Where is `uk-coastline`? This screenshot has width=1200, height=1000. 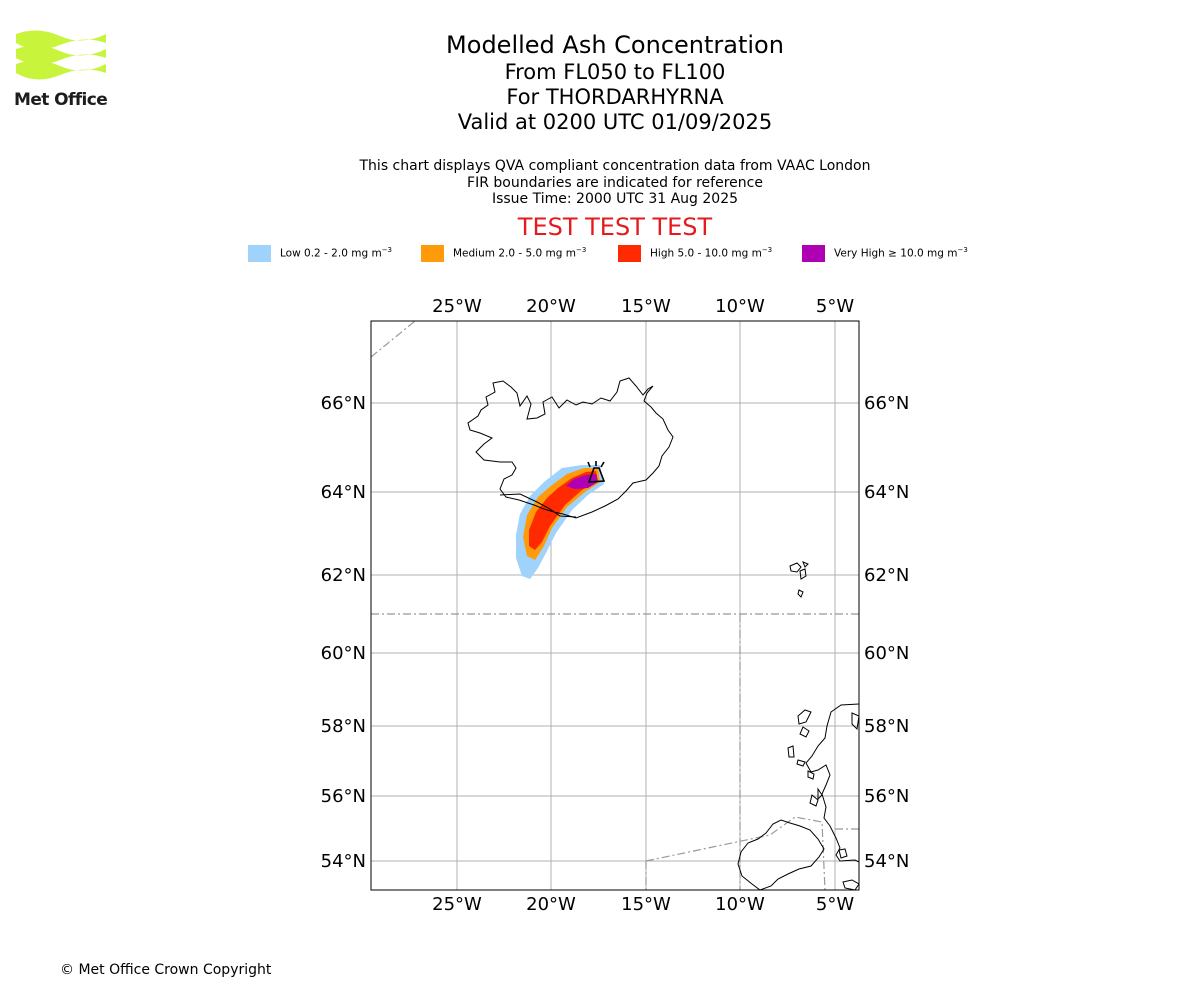
uk-coastline is located at coordinates (832, 783).